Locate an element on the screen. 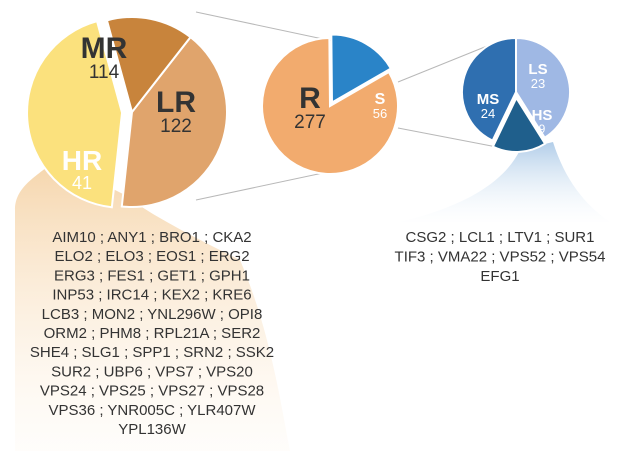  slice-label-hs: HS is located at coordinates (542, 115).